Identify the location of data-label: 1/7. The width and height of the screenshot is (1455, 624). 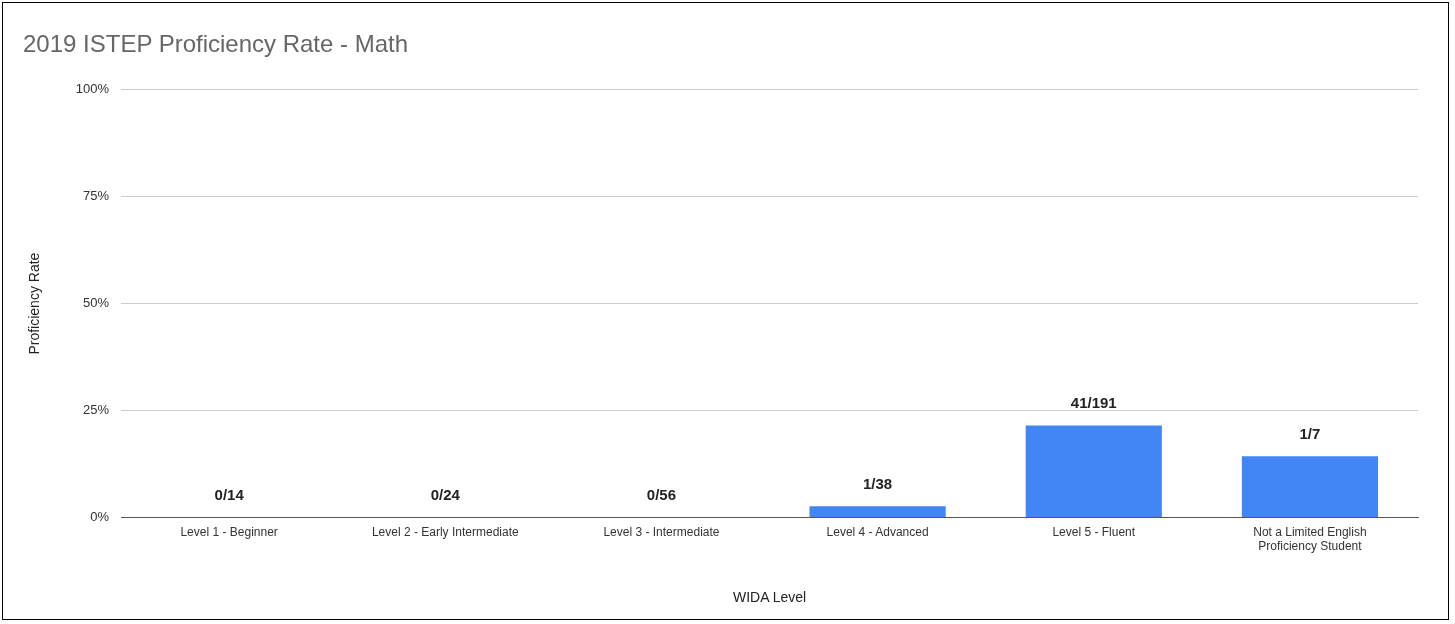
(1310, 433).